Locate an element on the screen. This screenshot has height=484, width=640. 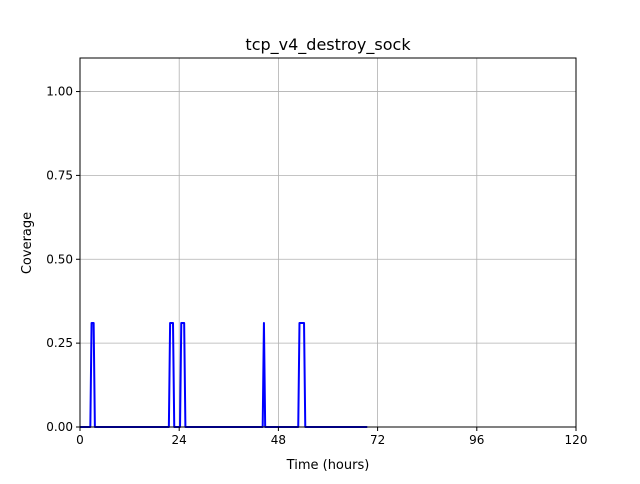
series-line is located at coordinates (224, 375).